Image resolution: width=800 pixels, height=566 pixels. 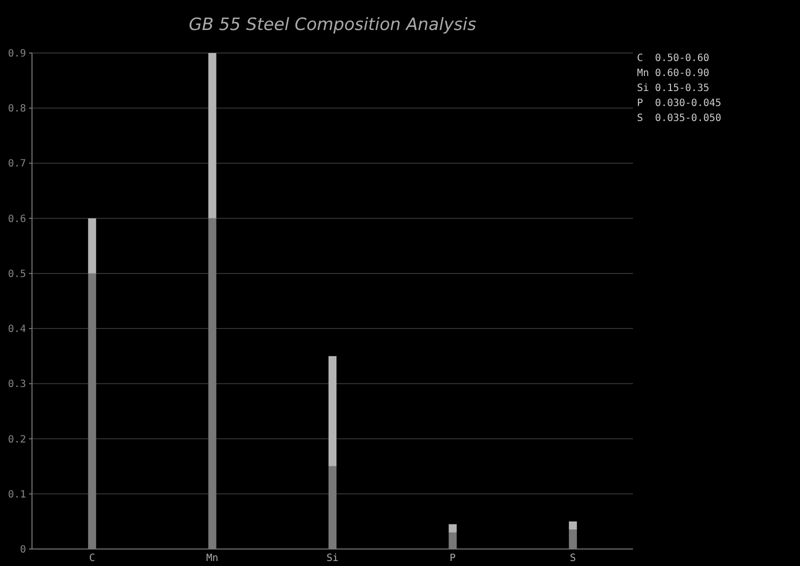 What do you see at coordinates (92, 558) in the screenshot?
I see `x-tick-label: C` at bounding box center [92, 558].